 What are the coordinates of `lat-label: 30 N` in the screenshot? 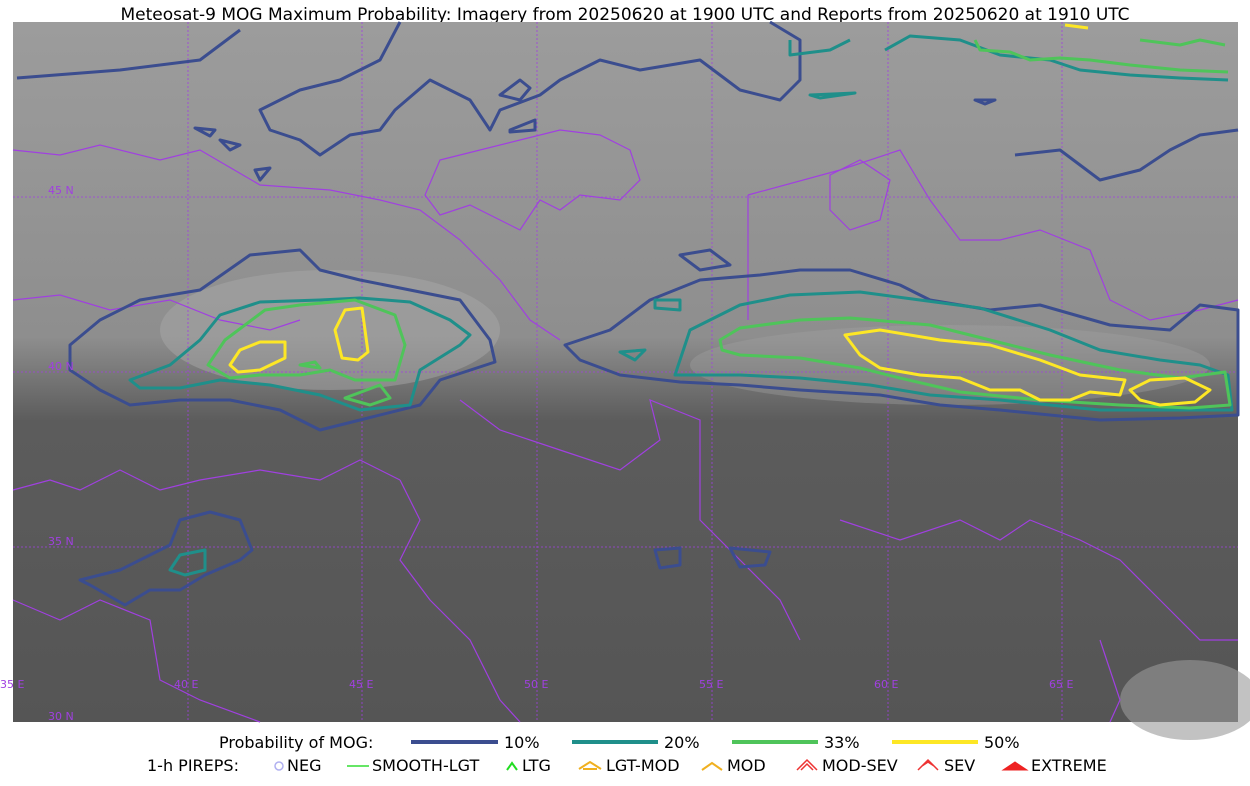 It's located at (61, 716).